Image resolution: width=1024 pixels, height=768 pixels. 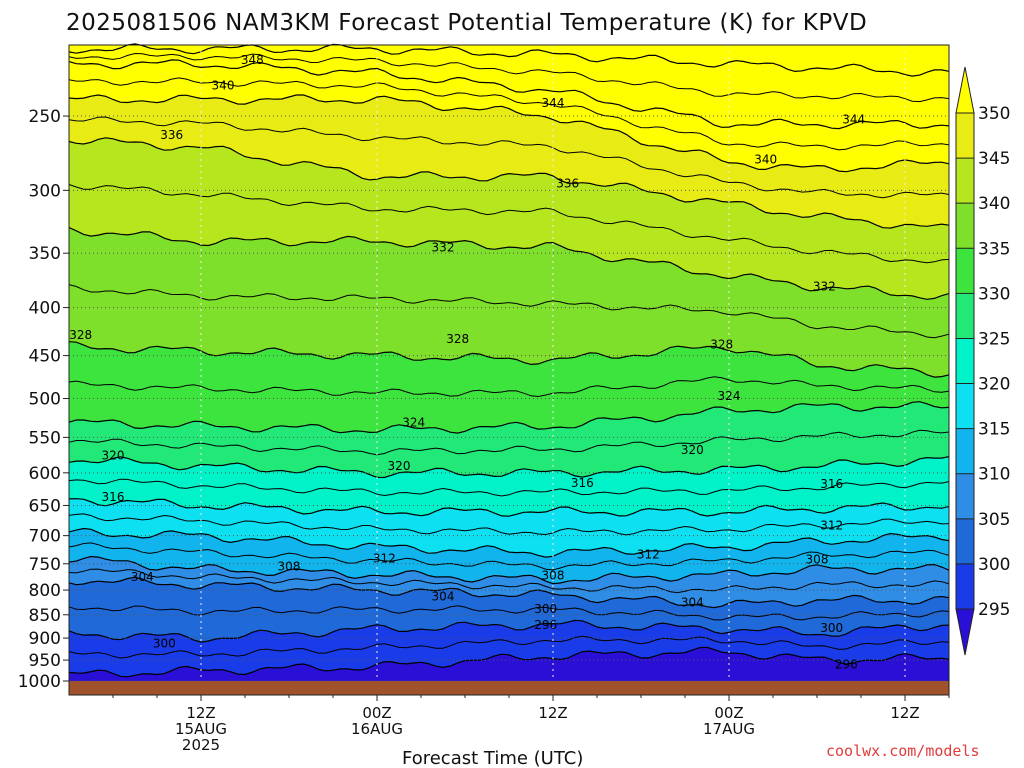 What do you see at coordinates (45, 191) in the screenshot?
I see `y-tick-label: 300` at bounding box center [45, 191].